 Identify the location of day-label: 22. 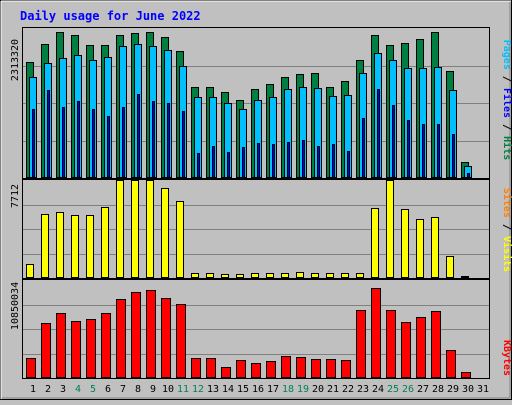
(348, 389).